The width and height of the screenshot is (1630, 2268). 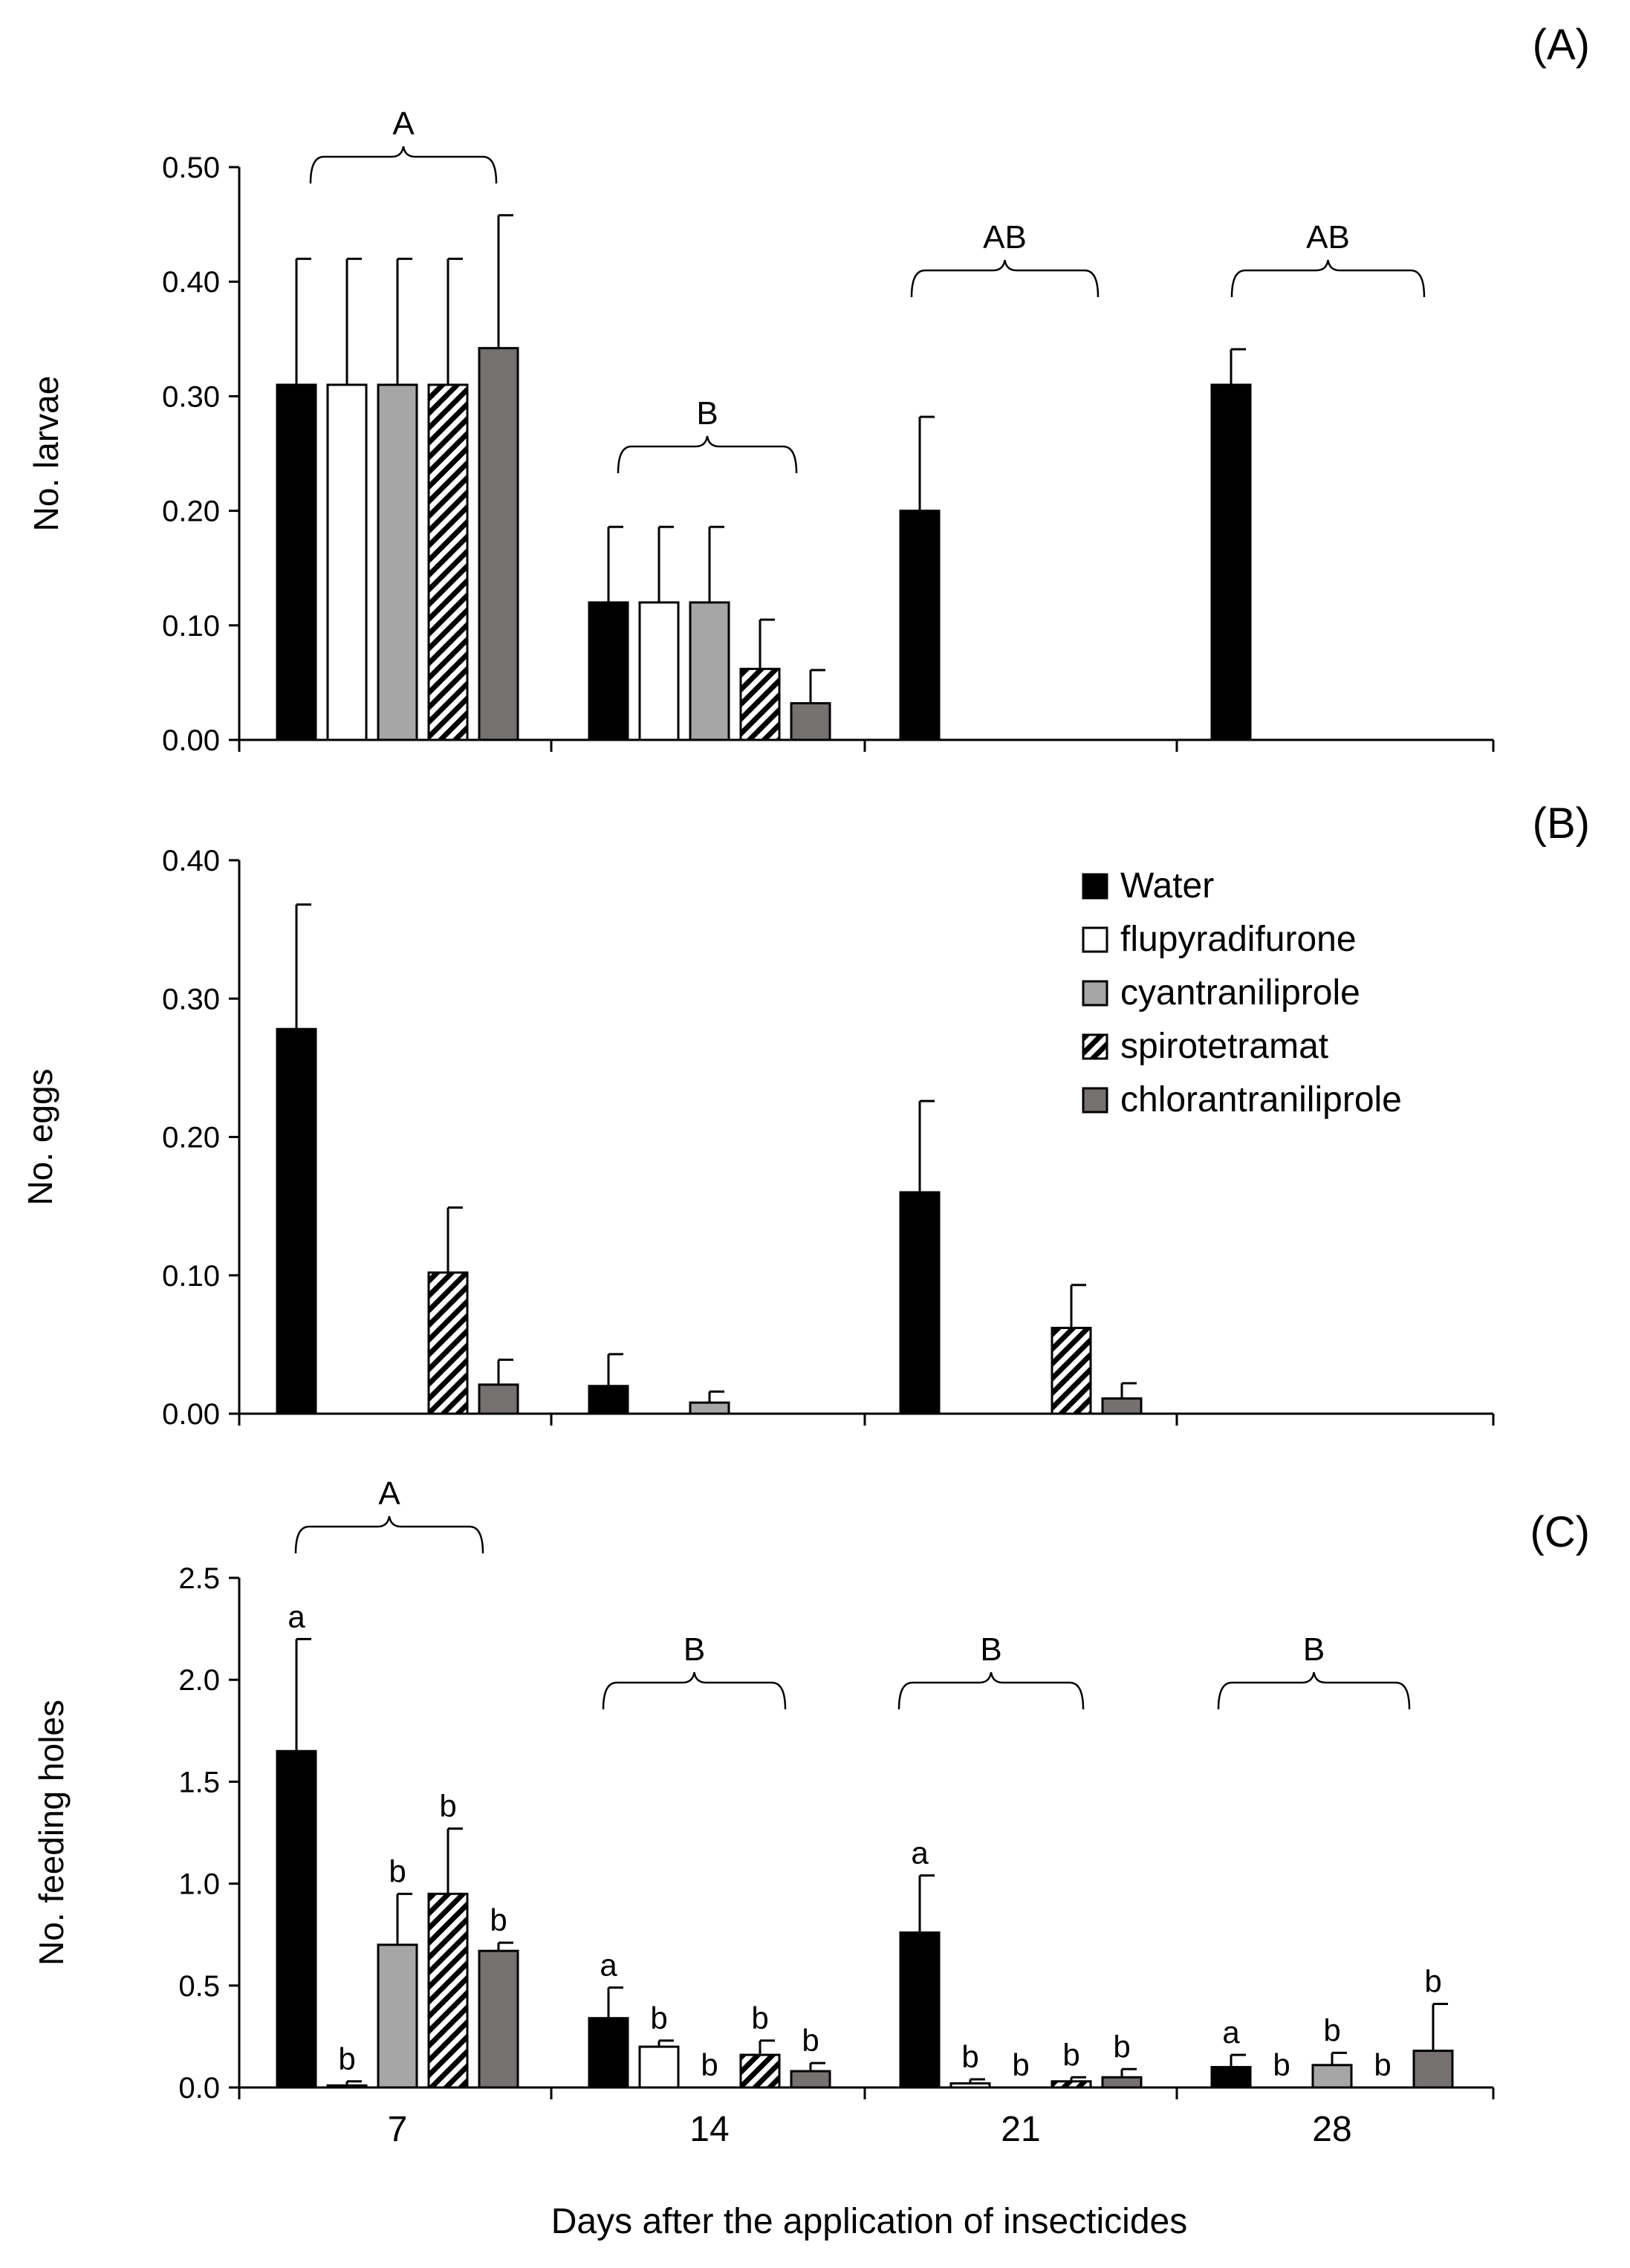 What do you see at coordinates (191, 168) in the screenshot?
I see `y-tick-label: 0.50` at bounding box center [191, 168].